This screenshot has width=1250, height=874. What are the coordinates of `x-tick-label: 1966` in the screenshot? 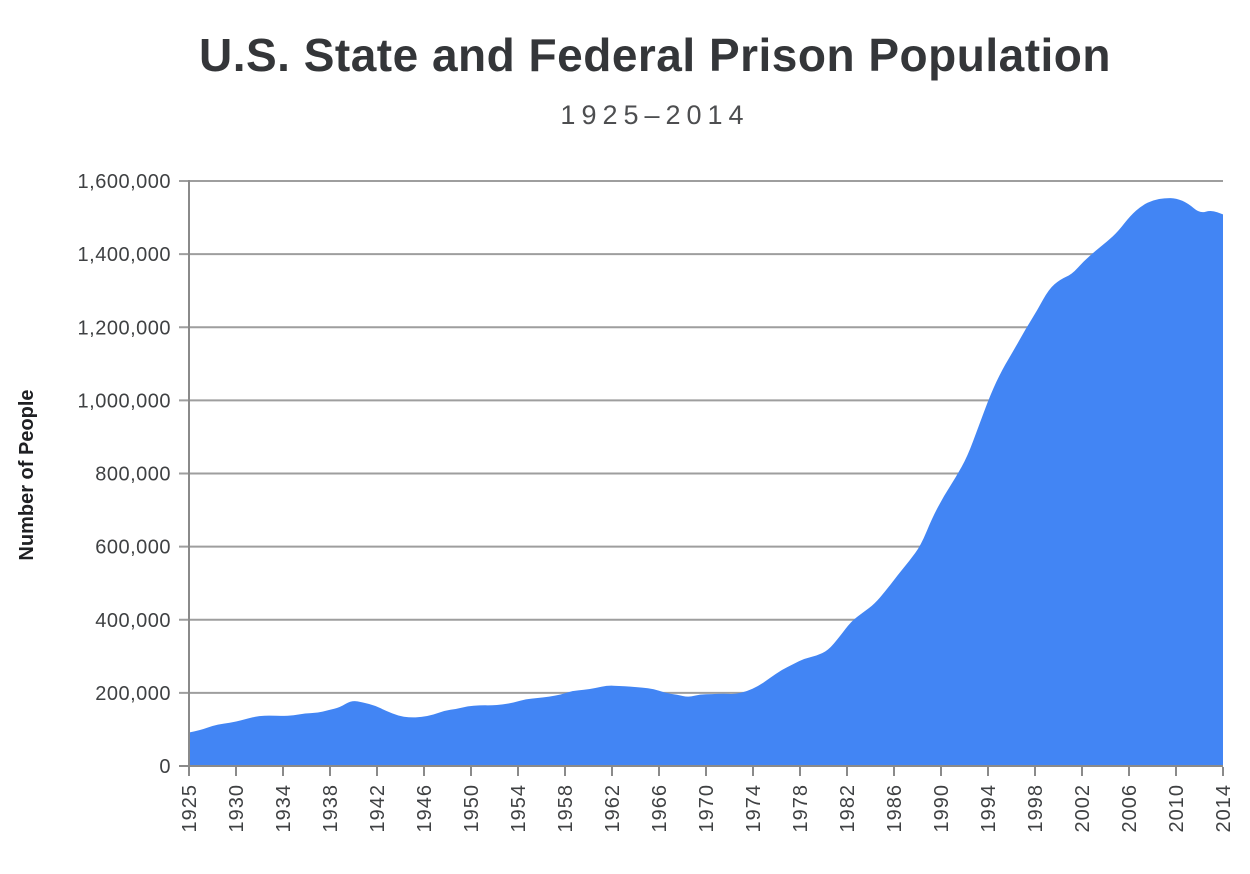 It's located at (660, 808).